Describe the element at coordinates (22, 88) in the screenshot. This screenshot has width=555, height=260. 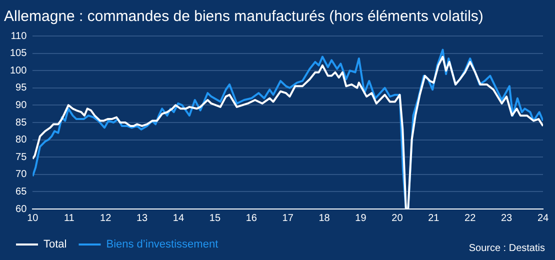
I see `y-tick-label: 95` at that location.